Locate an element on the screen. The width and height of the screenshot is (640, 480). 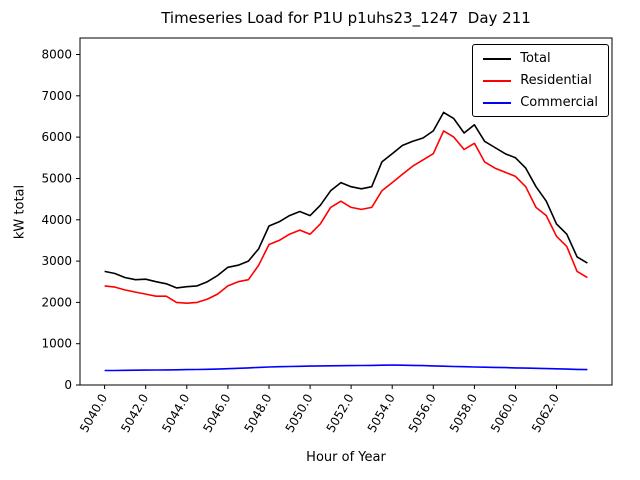
legend-item-commercial: Commercial is located at coordinates (540, 102).